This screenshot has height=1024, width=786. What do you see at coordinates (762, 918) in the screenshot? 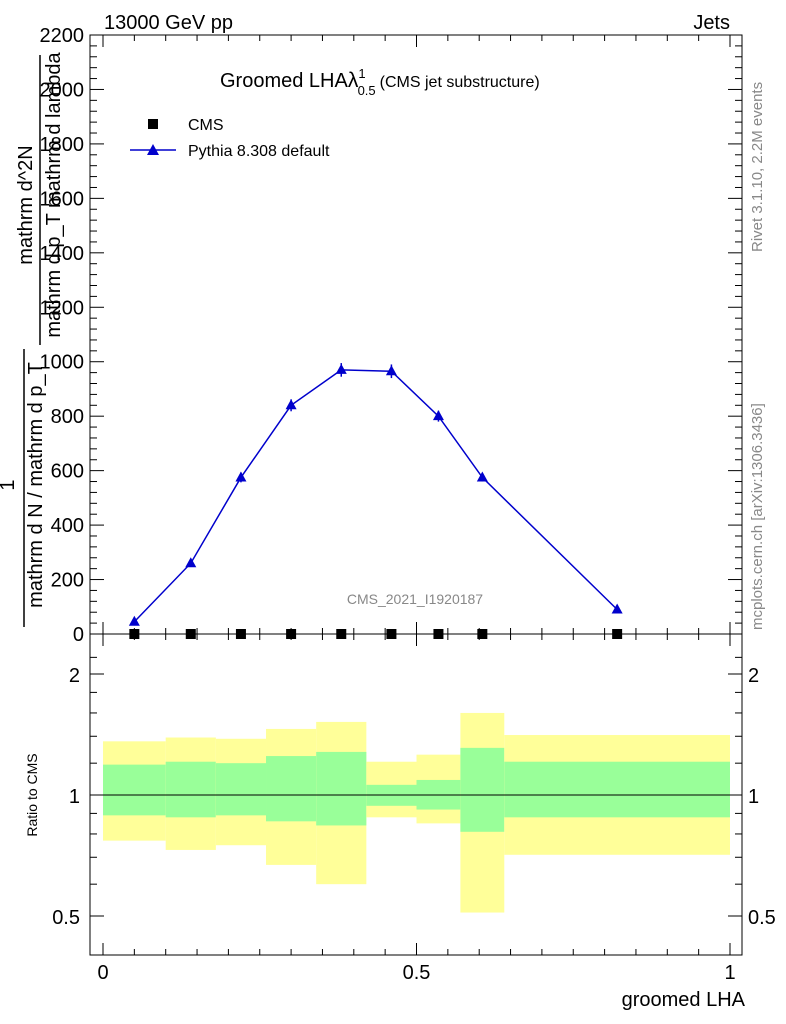
I see `ratio-y-tick-label-right: 0.5` at bounding box center [762, 918].